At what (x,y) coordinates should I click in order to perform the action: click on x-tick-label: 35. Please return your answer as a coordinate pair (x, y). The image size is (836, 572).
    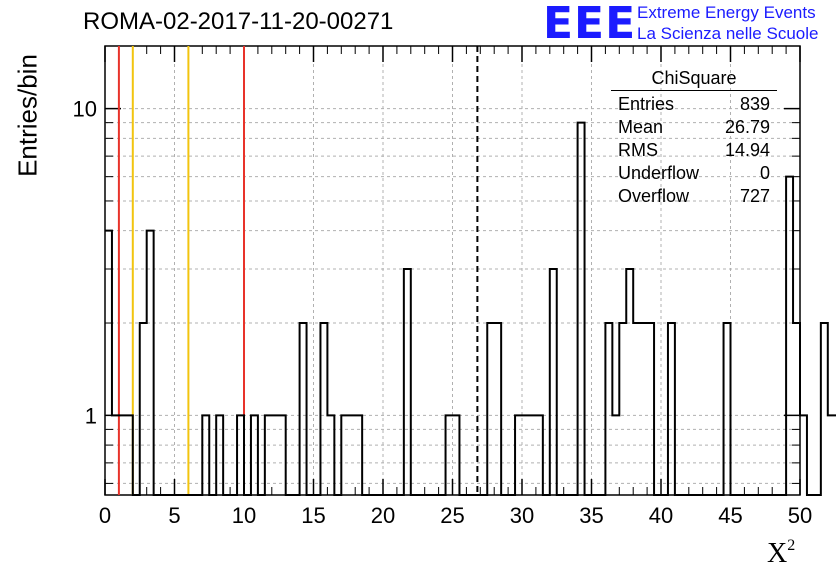
    Looking at the image, I should click on (591, 515).